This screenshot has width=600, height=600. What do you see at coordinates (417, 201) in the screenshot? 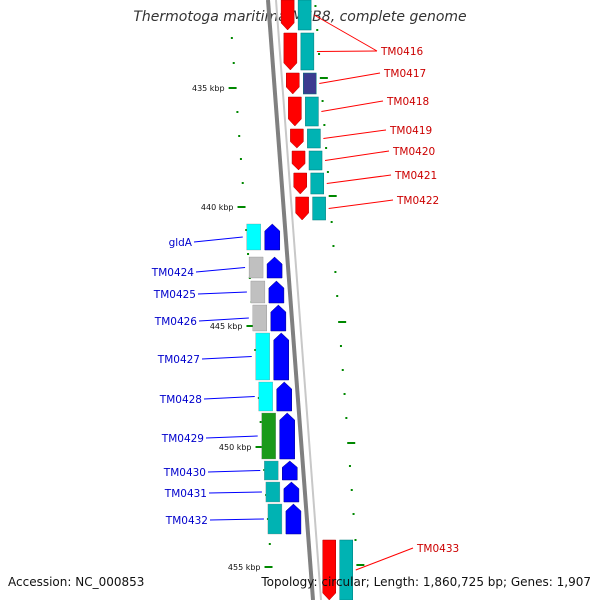
I see `gene-label: TM0422` at bounding box center [417, 201].